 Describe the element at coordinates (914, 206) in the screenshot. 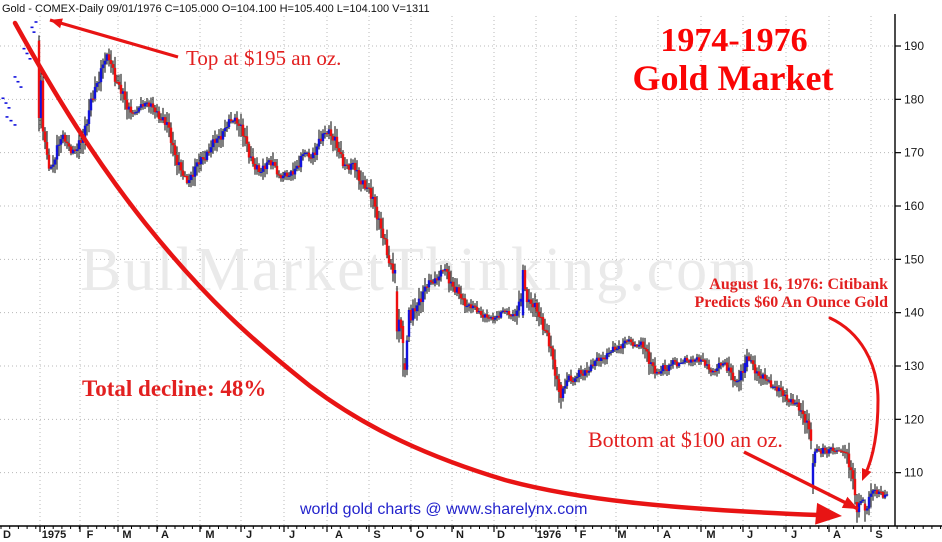

I see `y-tick-label: 160` at that location.